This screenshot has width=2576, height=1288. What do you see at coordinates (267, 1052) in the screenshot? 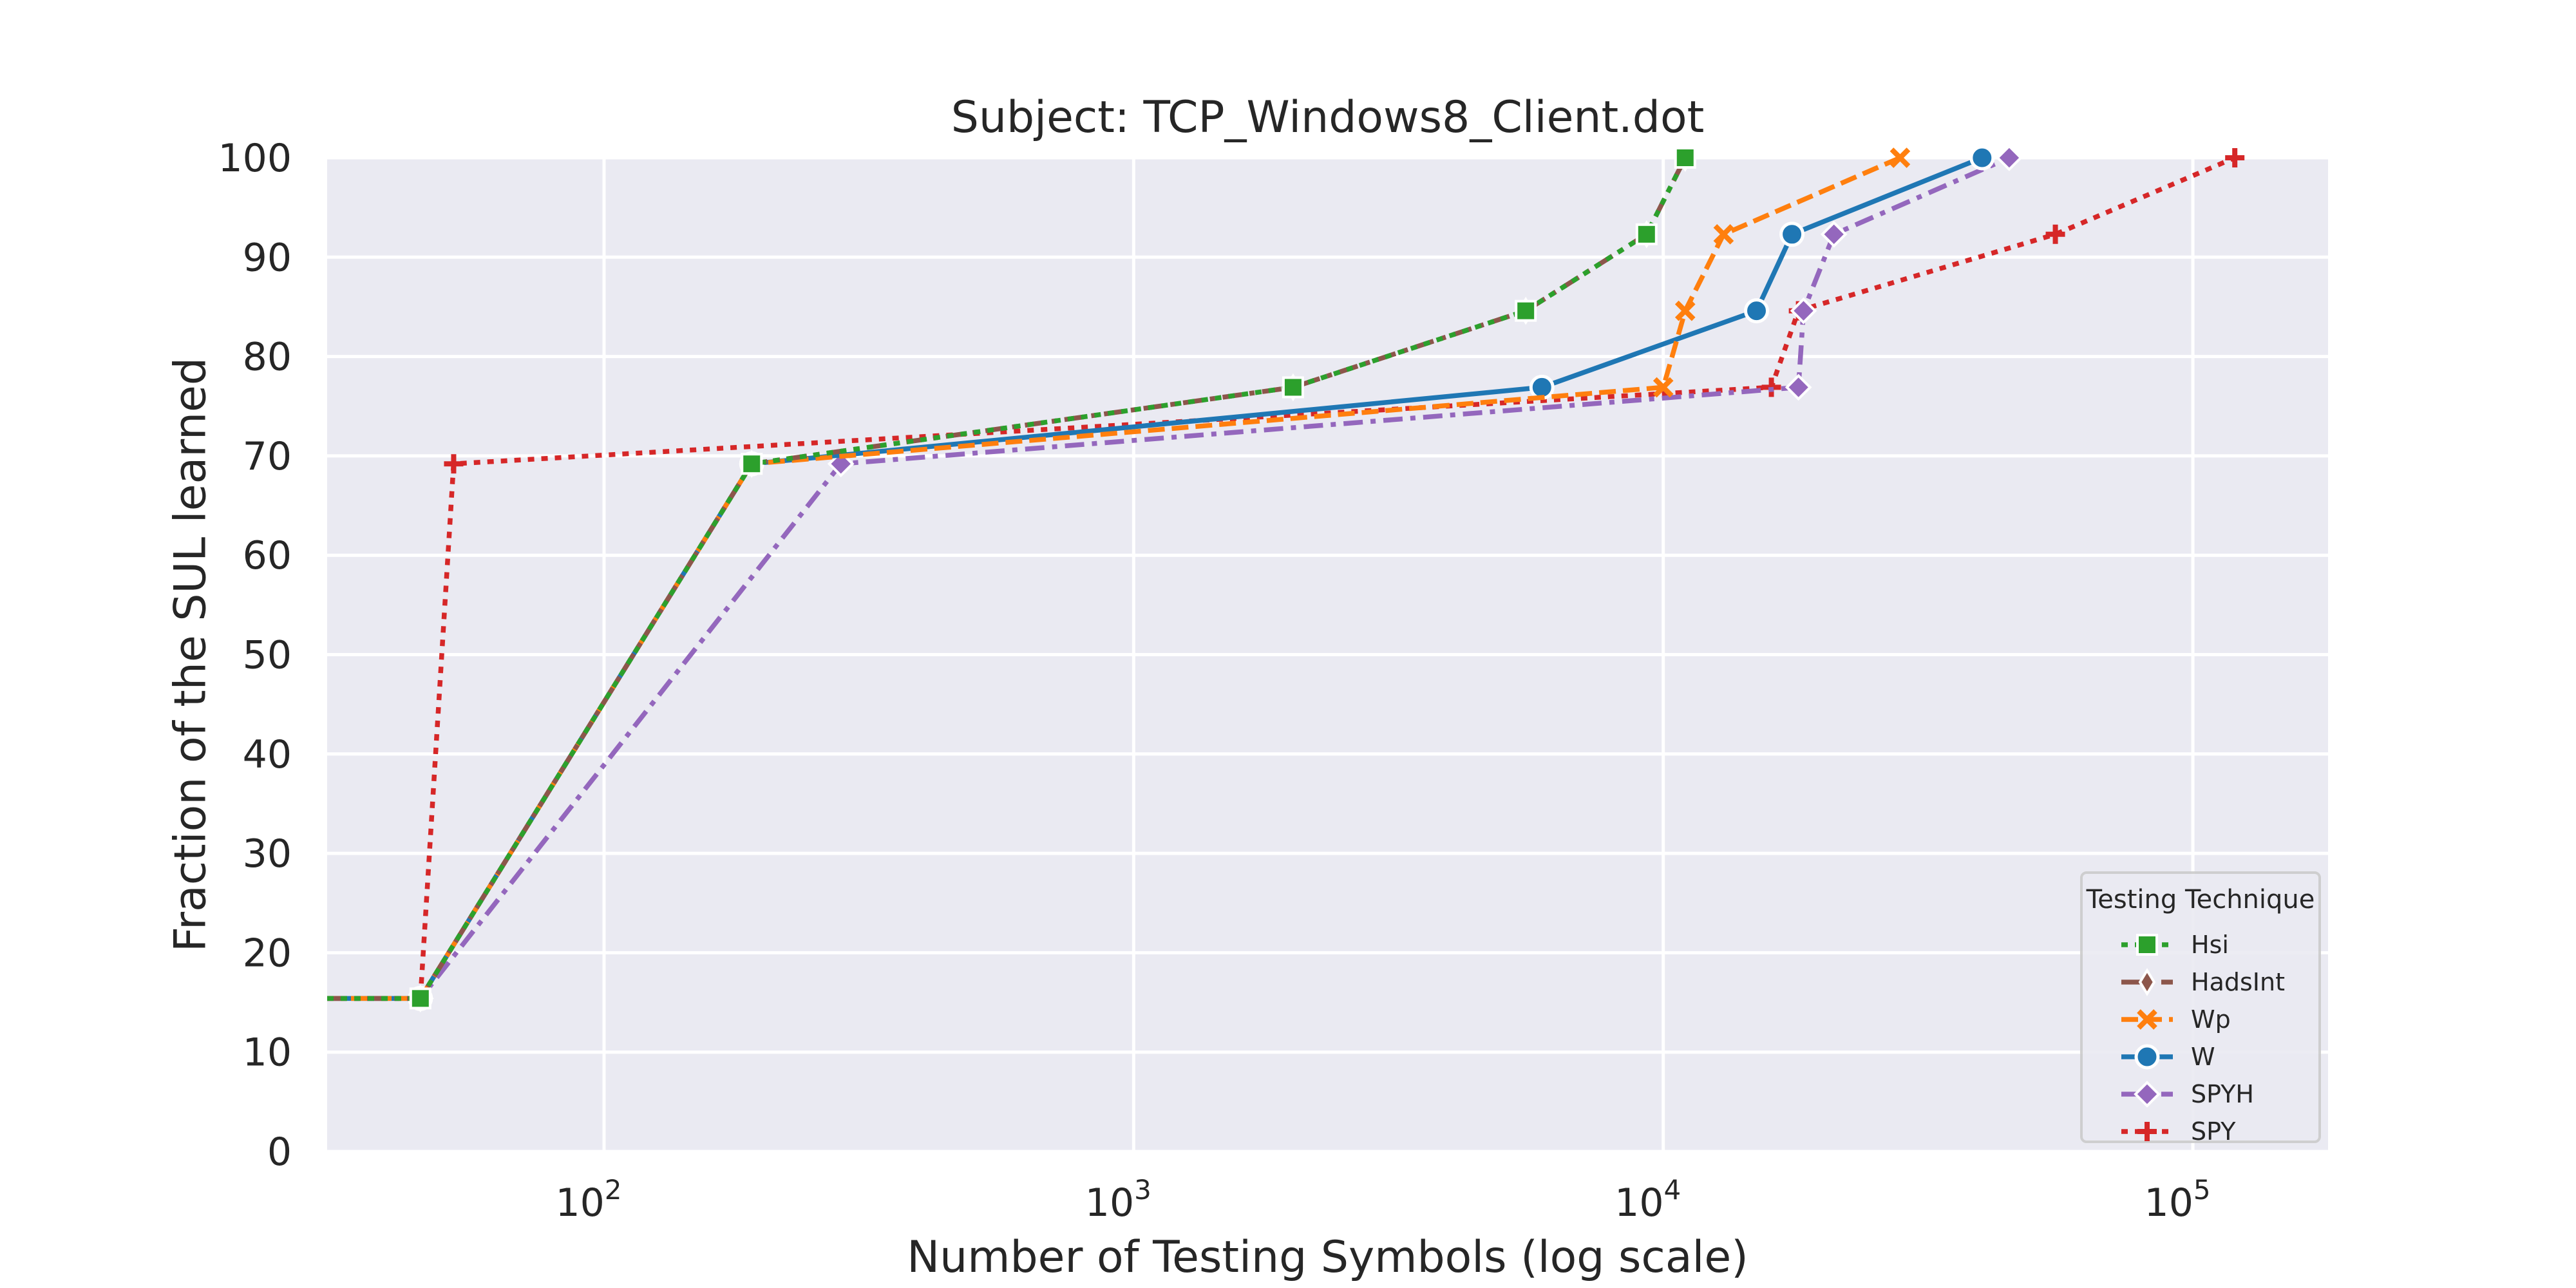
I see `y-tick-label: 10` at bounding box center [267, 1052].